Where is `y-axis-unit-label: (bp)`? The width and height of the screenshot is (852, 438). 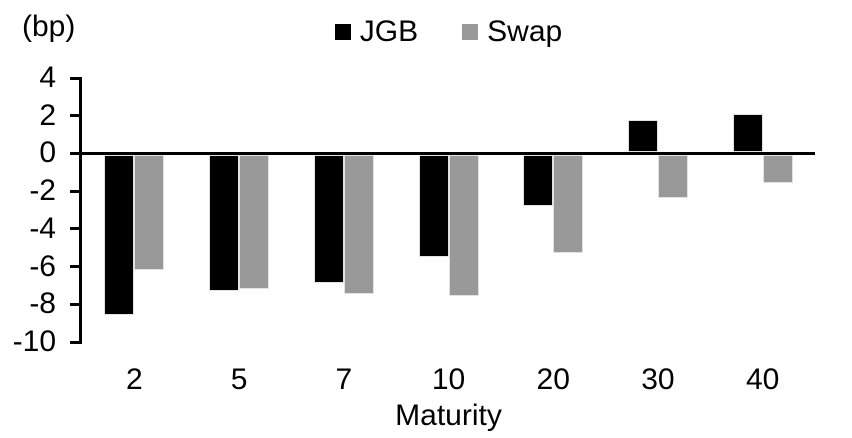 y-axis-unit-label: (bp) is located at coordinates (49, 26).